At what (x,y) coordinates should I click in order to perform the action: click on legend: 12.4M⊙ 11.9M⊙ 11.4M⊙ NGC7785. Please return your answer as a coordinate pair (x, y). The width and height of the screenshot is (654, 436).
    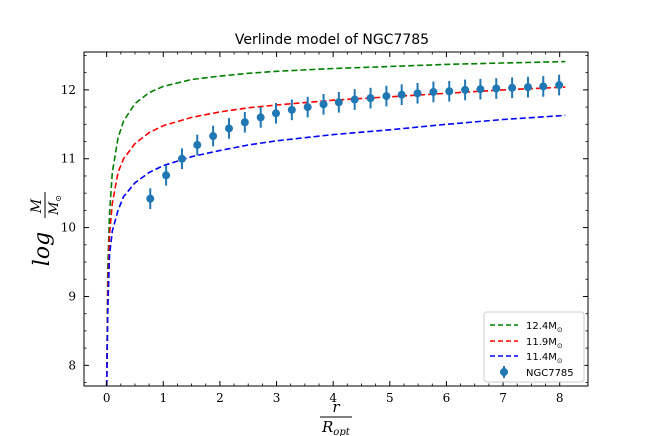
    Looking at the image, I should click on (534, 347).